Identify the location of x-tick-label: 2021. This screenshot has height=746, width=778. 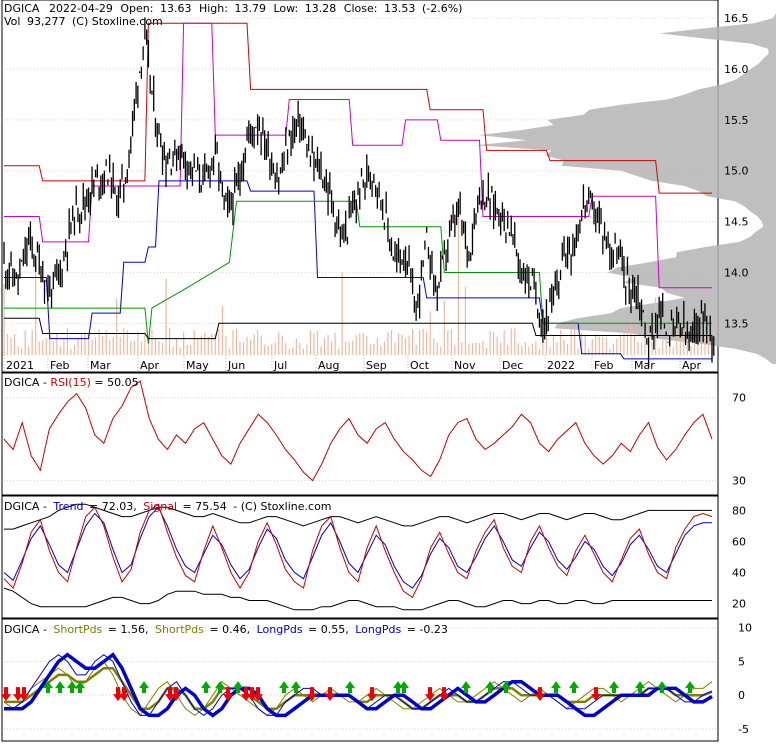
(20, 365).